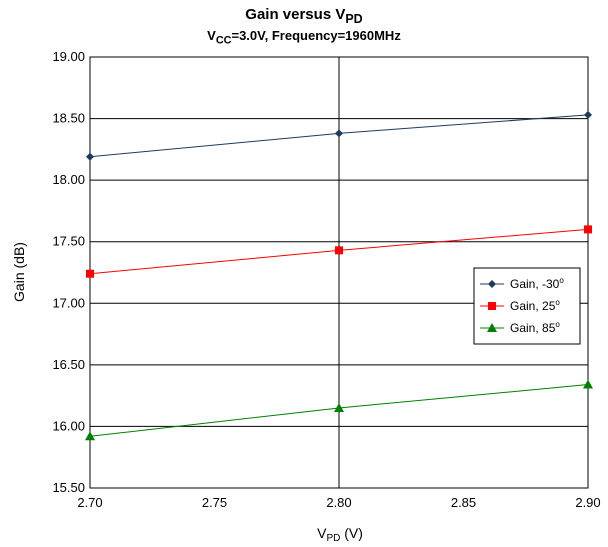 The width and height of the screenshot is (608, 547). What do you see at coordinates (68, 487) in the screenshot?
I see `y-tick-label: 15.50` at bounding box center [68, 487].